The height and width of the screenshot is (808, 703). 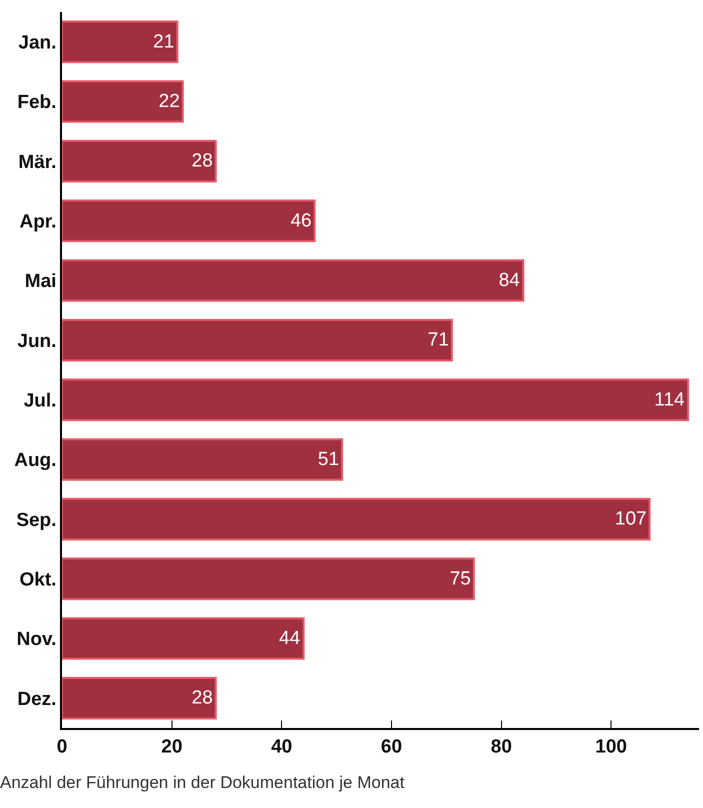 What do you see at coordinates (40, 281) in the screenshot?
I see `y-tick-label: Mai` at bounding box center [40, 281].